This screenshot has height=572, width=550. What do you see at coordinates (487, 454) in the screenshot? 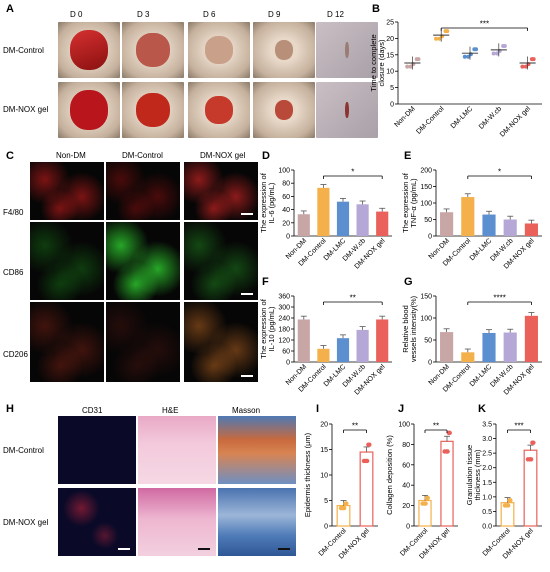
I see `y-tick-label: 2.5` at bounding box center [487, 454].